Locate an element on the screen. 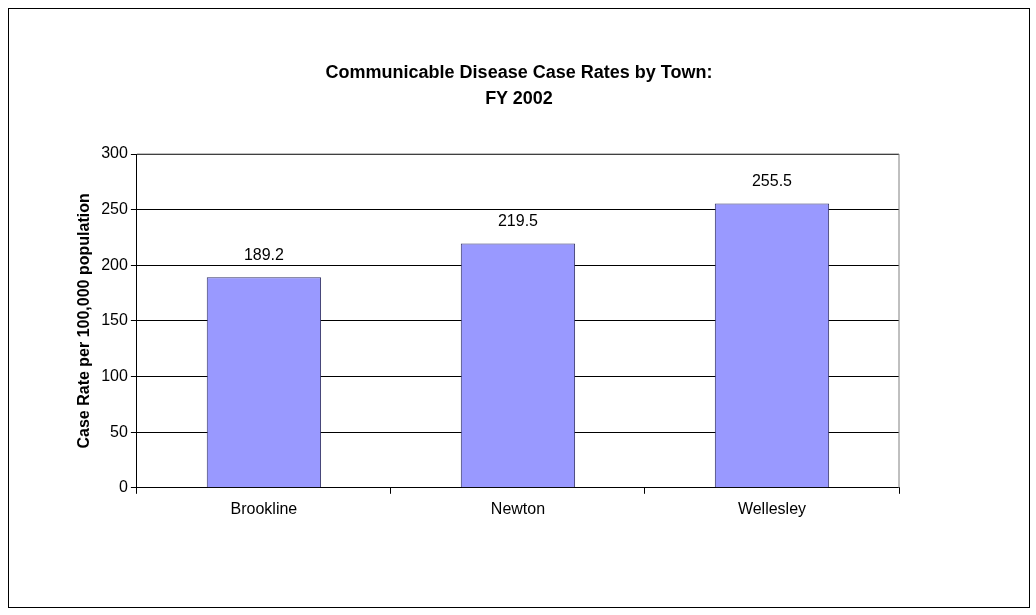  data-label: 255.5 is located at coordinates (772, 180).